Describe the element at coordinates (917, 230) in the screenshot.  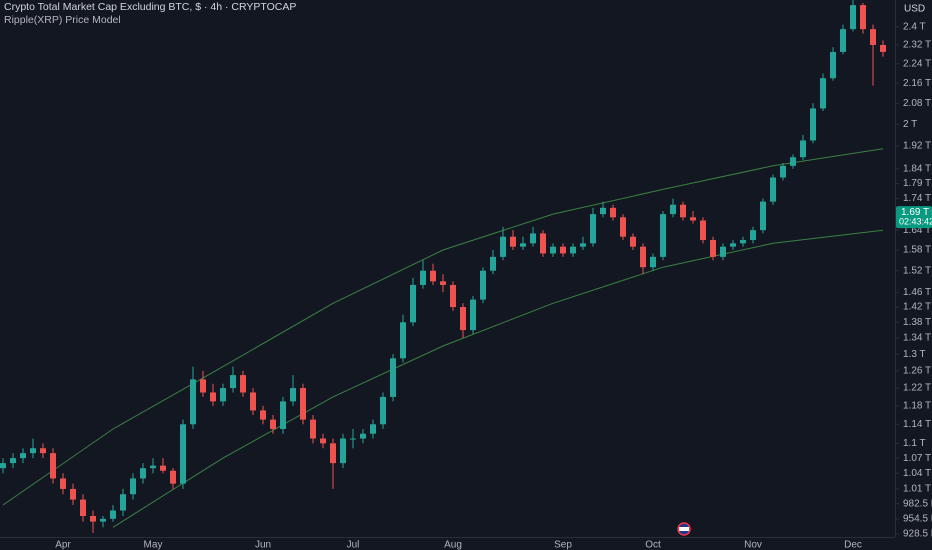
I see `y-tick-label: 1.64 T` at that location.